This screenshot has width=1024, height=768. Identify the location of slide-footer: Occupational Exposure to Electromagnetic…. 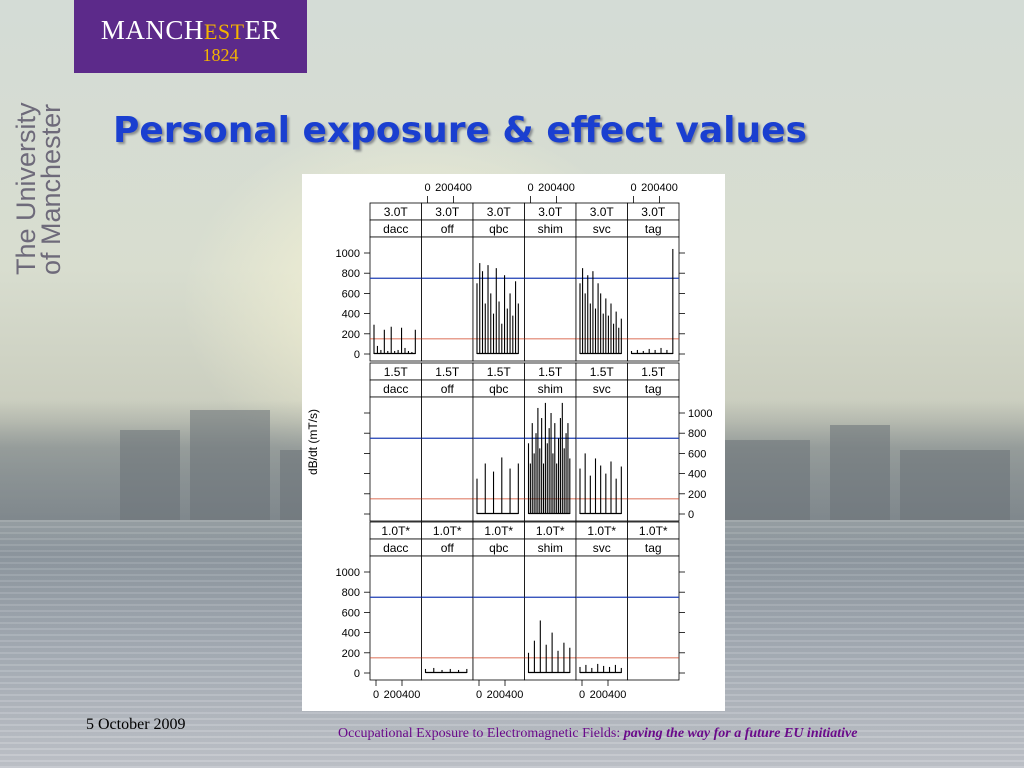
(598, 733).